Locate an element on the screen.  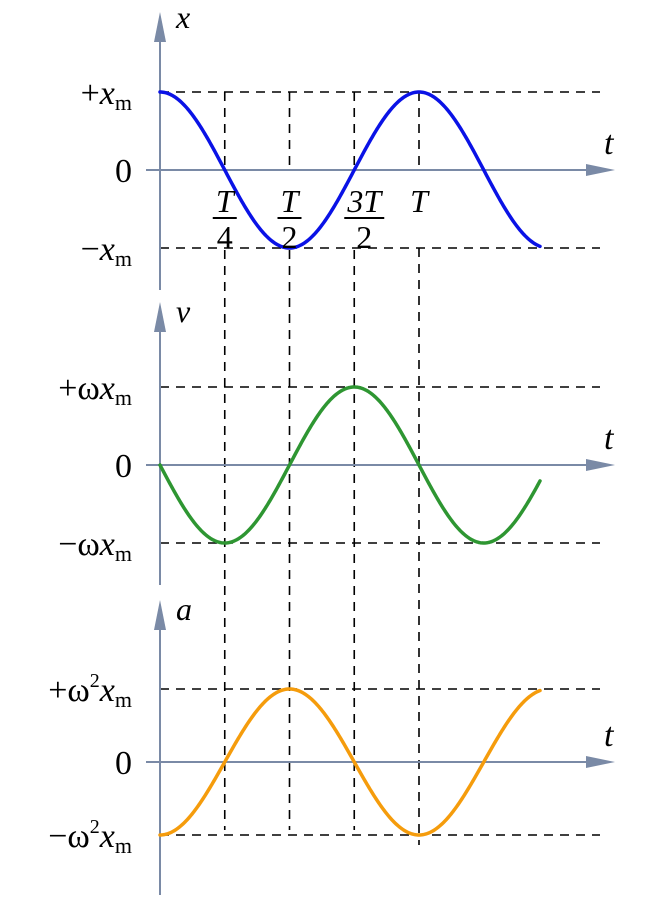
level-label-displacement-zero: 0 is located at coordinates (123, 171).